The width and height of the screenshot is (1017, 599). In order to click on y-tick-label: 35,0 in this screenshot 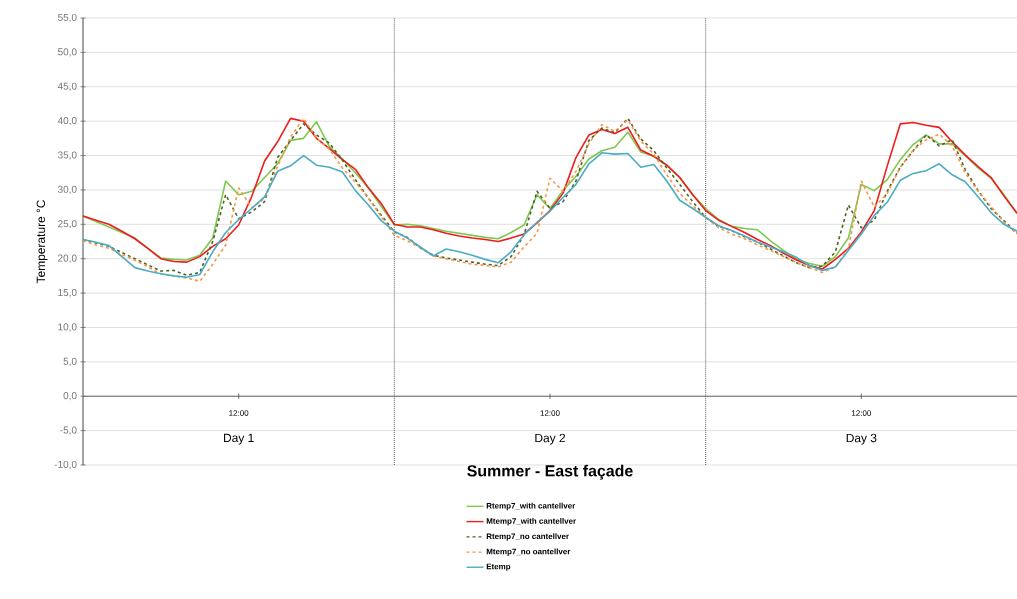, I will do `click(67, 155)`.